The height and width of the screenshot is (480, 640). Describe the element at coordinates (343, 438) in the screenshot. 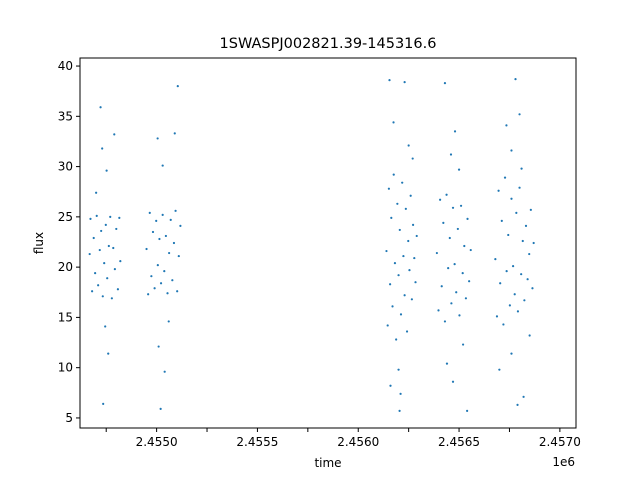

I see `x-axis: 2.4550 2.4555 2.4560 2.4565 2.4570` at that location.